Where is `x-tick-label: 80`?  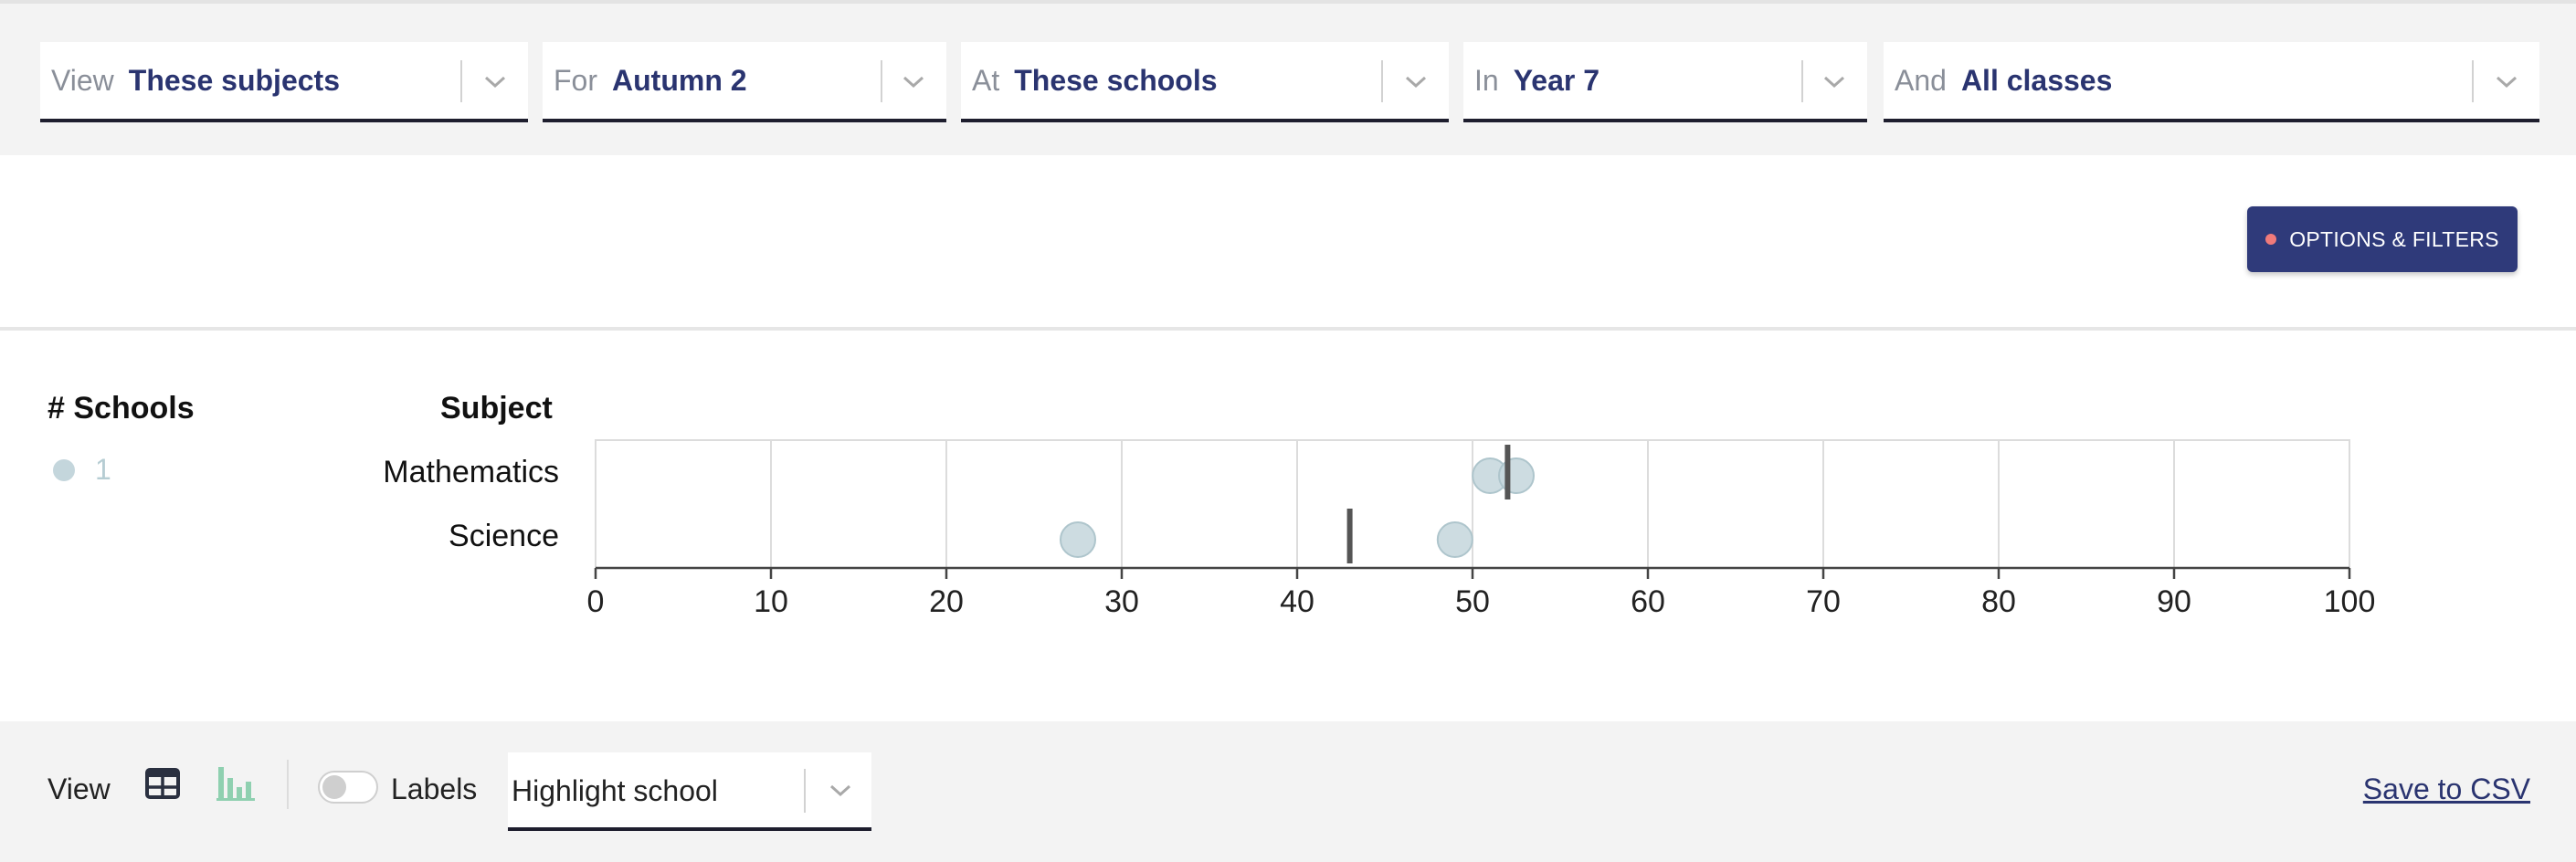
x-tick-label: 80 is located at coordinates (1999, 601).